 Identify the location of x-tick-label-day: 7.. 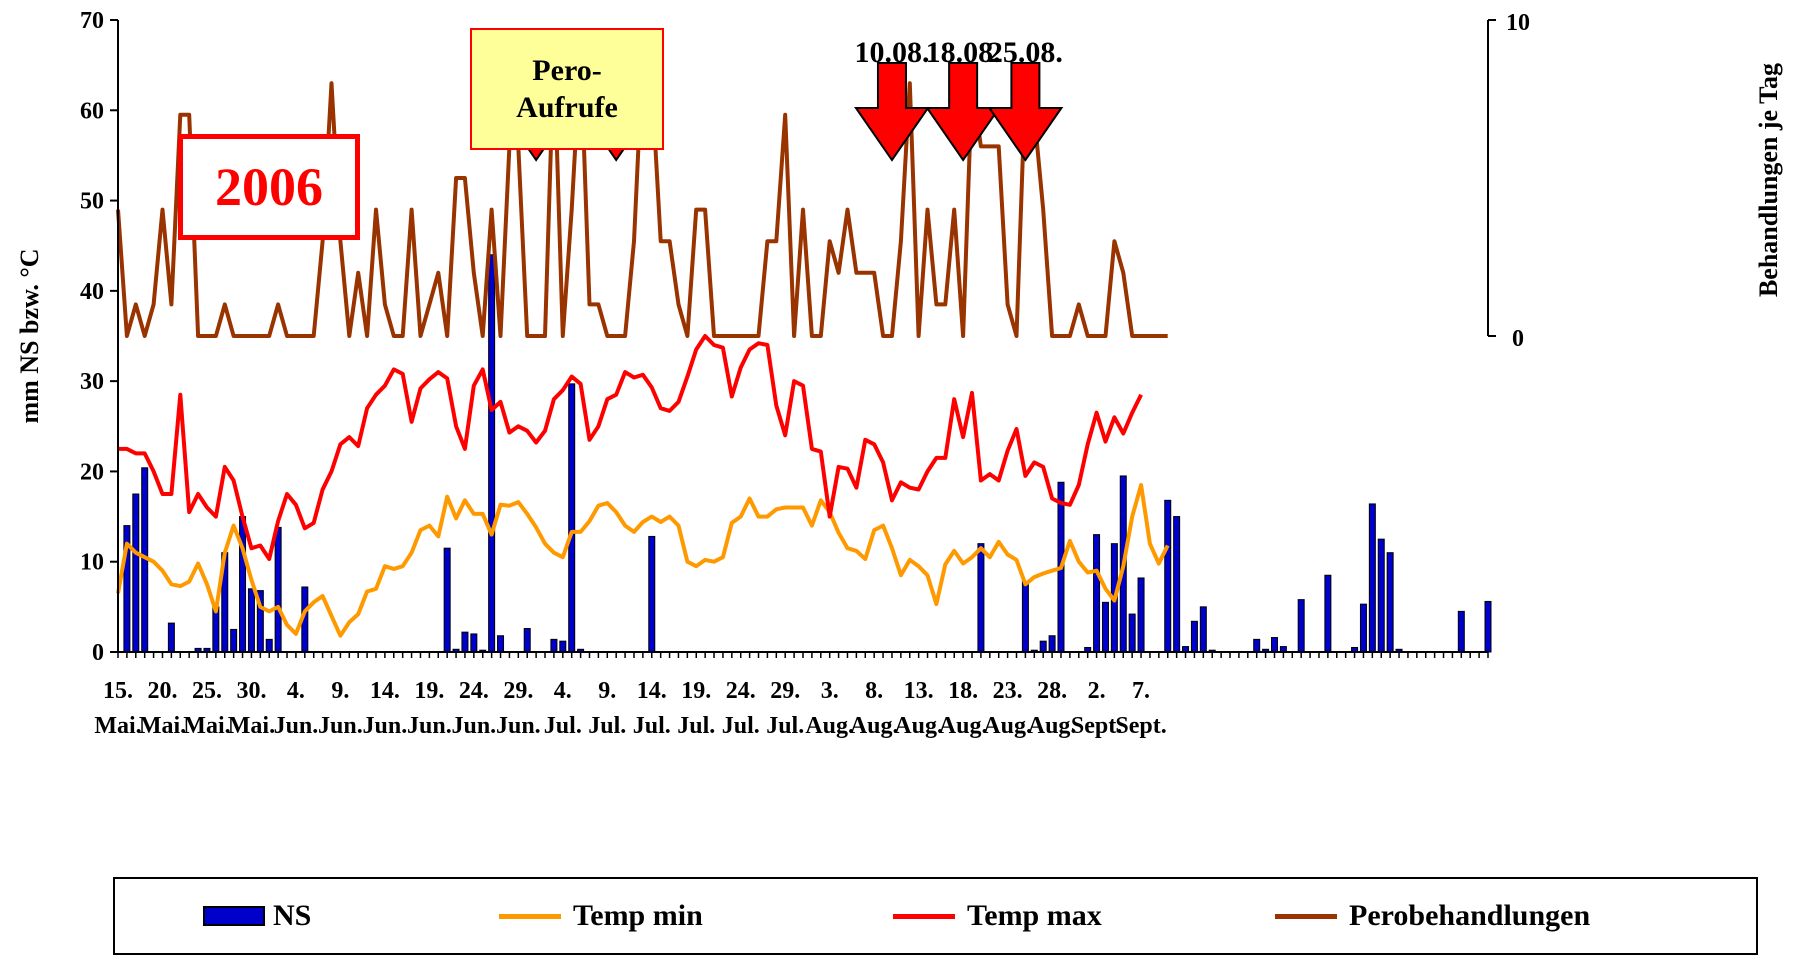
(1141, 691).